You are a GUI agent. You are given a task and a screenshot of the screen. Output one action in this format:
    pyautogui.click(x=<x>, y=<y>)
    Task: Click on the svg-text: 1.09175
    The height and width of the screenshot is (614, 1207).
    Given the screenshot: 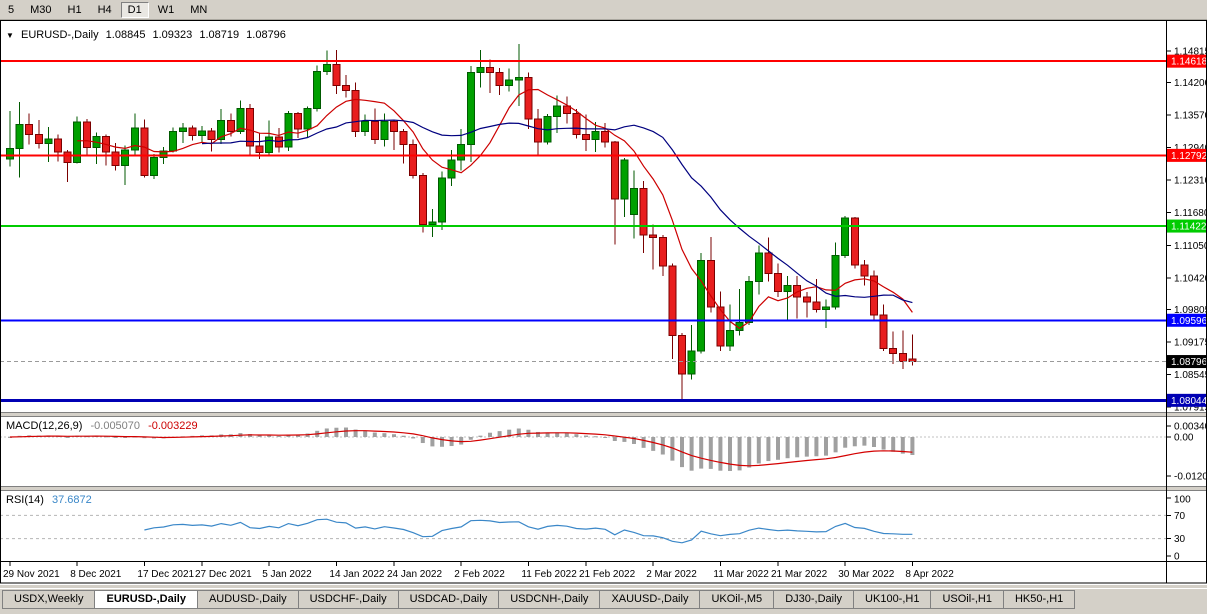 What is the action you would take?
    pyautogui.click(x=1190, y=342)
    